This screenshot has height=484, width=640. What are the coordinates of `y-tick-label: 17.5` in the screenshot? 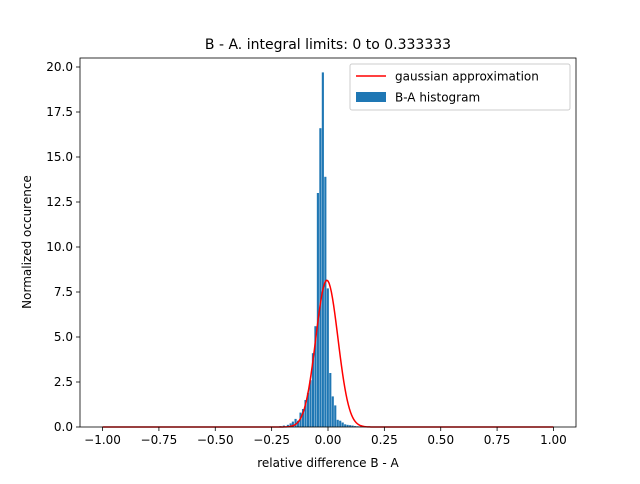 It's located at (59, 112).